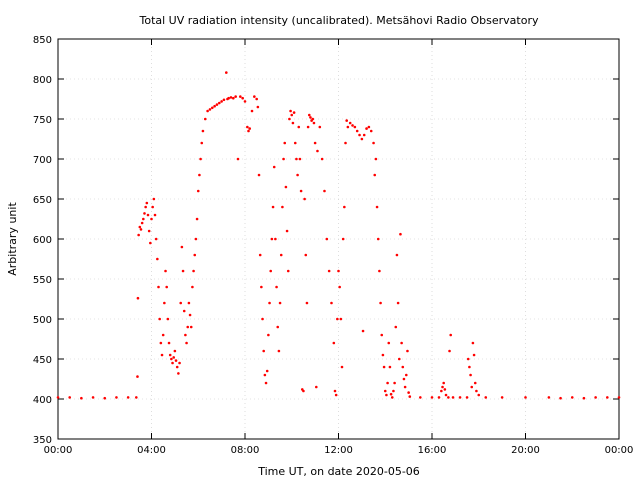 The height and width of the screenshot is (480, 640). What do you see at coordinates (42, 80) in the screenshot?
I see `y-tick-label: 800` at bounding box center [42, 80].